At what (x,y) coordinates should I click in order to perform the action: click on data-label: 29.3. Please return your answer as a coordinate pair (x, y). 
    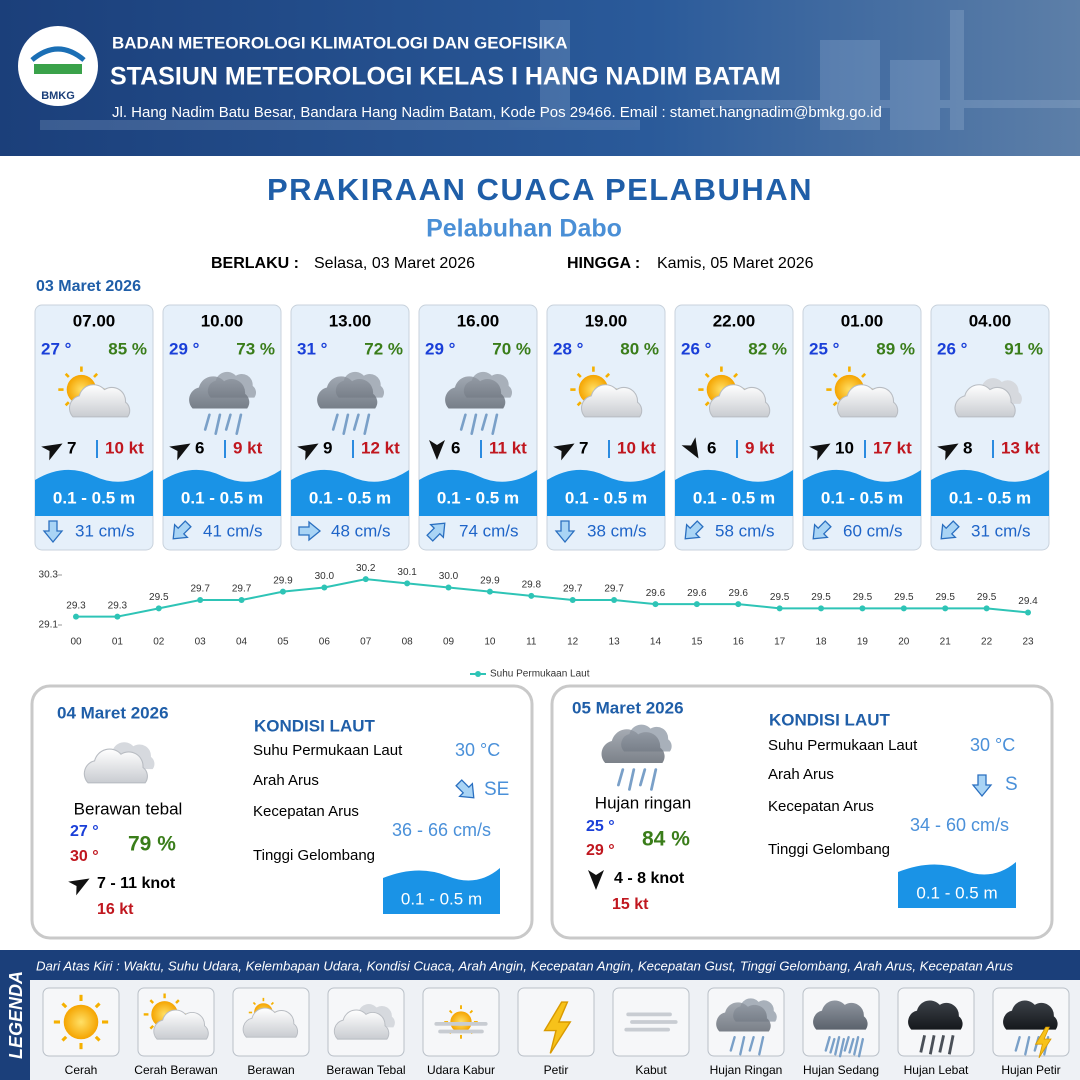
    Looking at the image, I should click on (118, 605).